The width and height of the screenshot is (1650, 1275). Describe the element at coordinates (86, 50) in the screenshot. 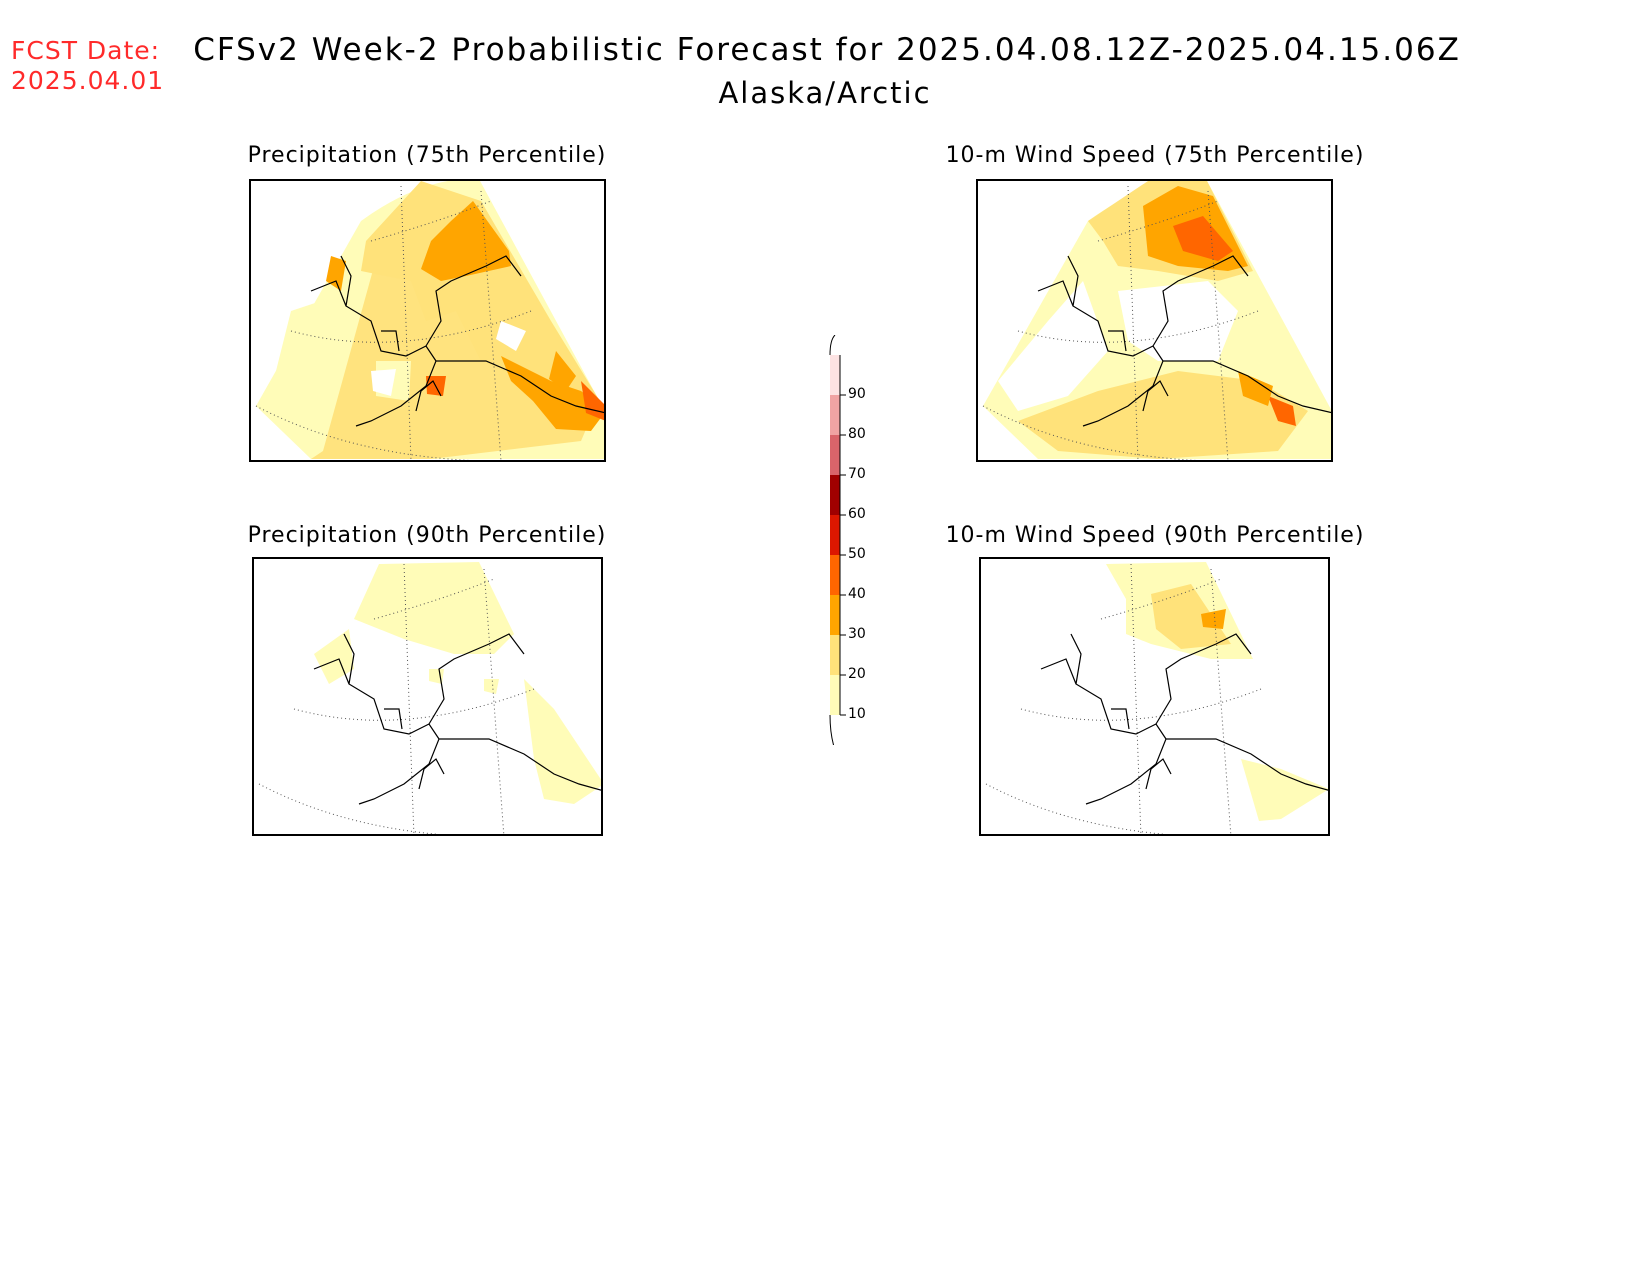

I see `fcst-date-caption: FCST Date:` at that location.